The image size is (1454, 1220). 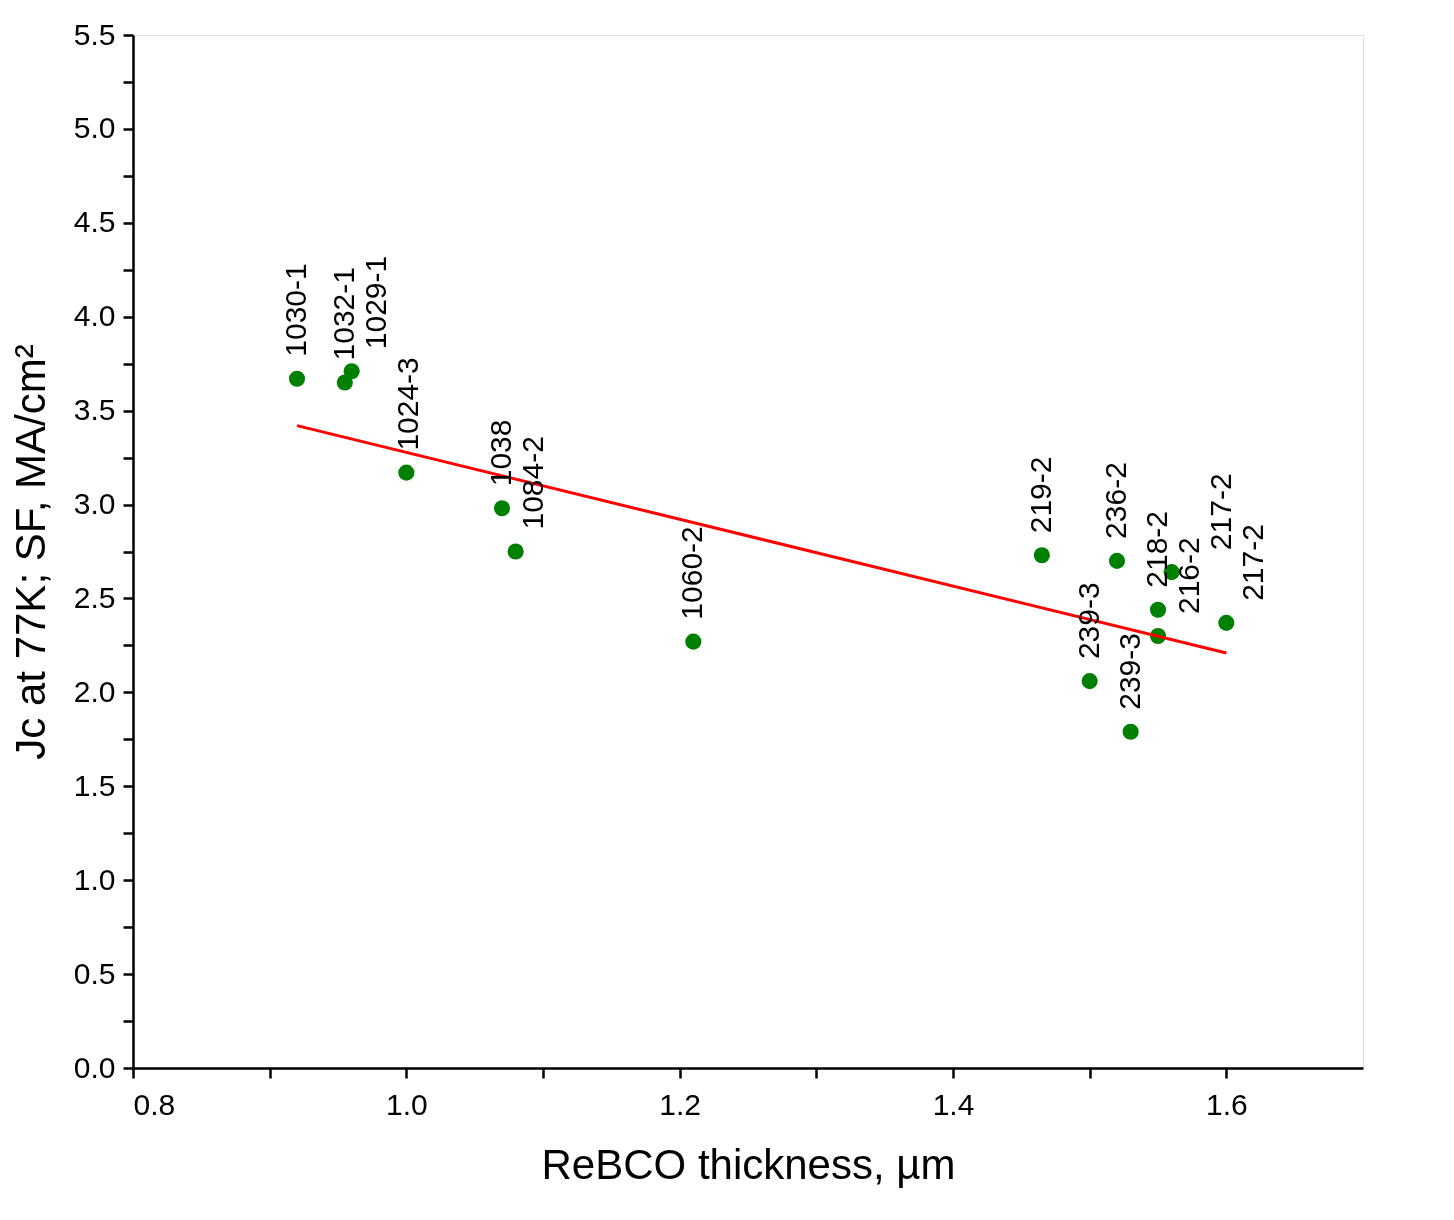 I want to click on y-tick-label: 4.5, so click(x=94, y=222).